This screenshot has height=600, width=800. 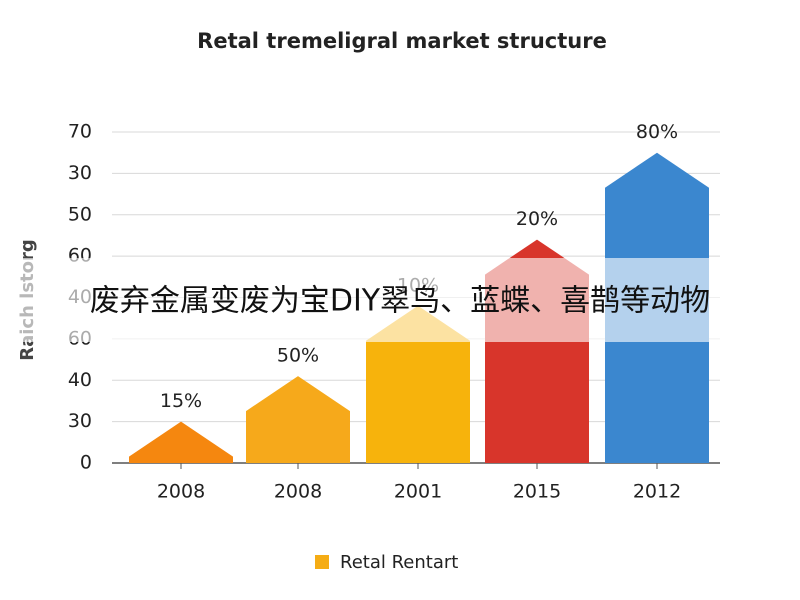 I want to click on x-tick-label: 2001, so click(x=418, y=492).